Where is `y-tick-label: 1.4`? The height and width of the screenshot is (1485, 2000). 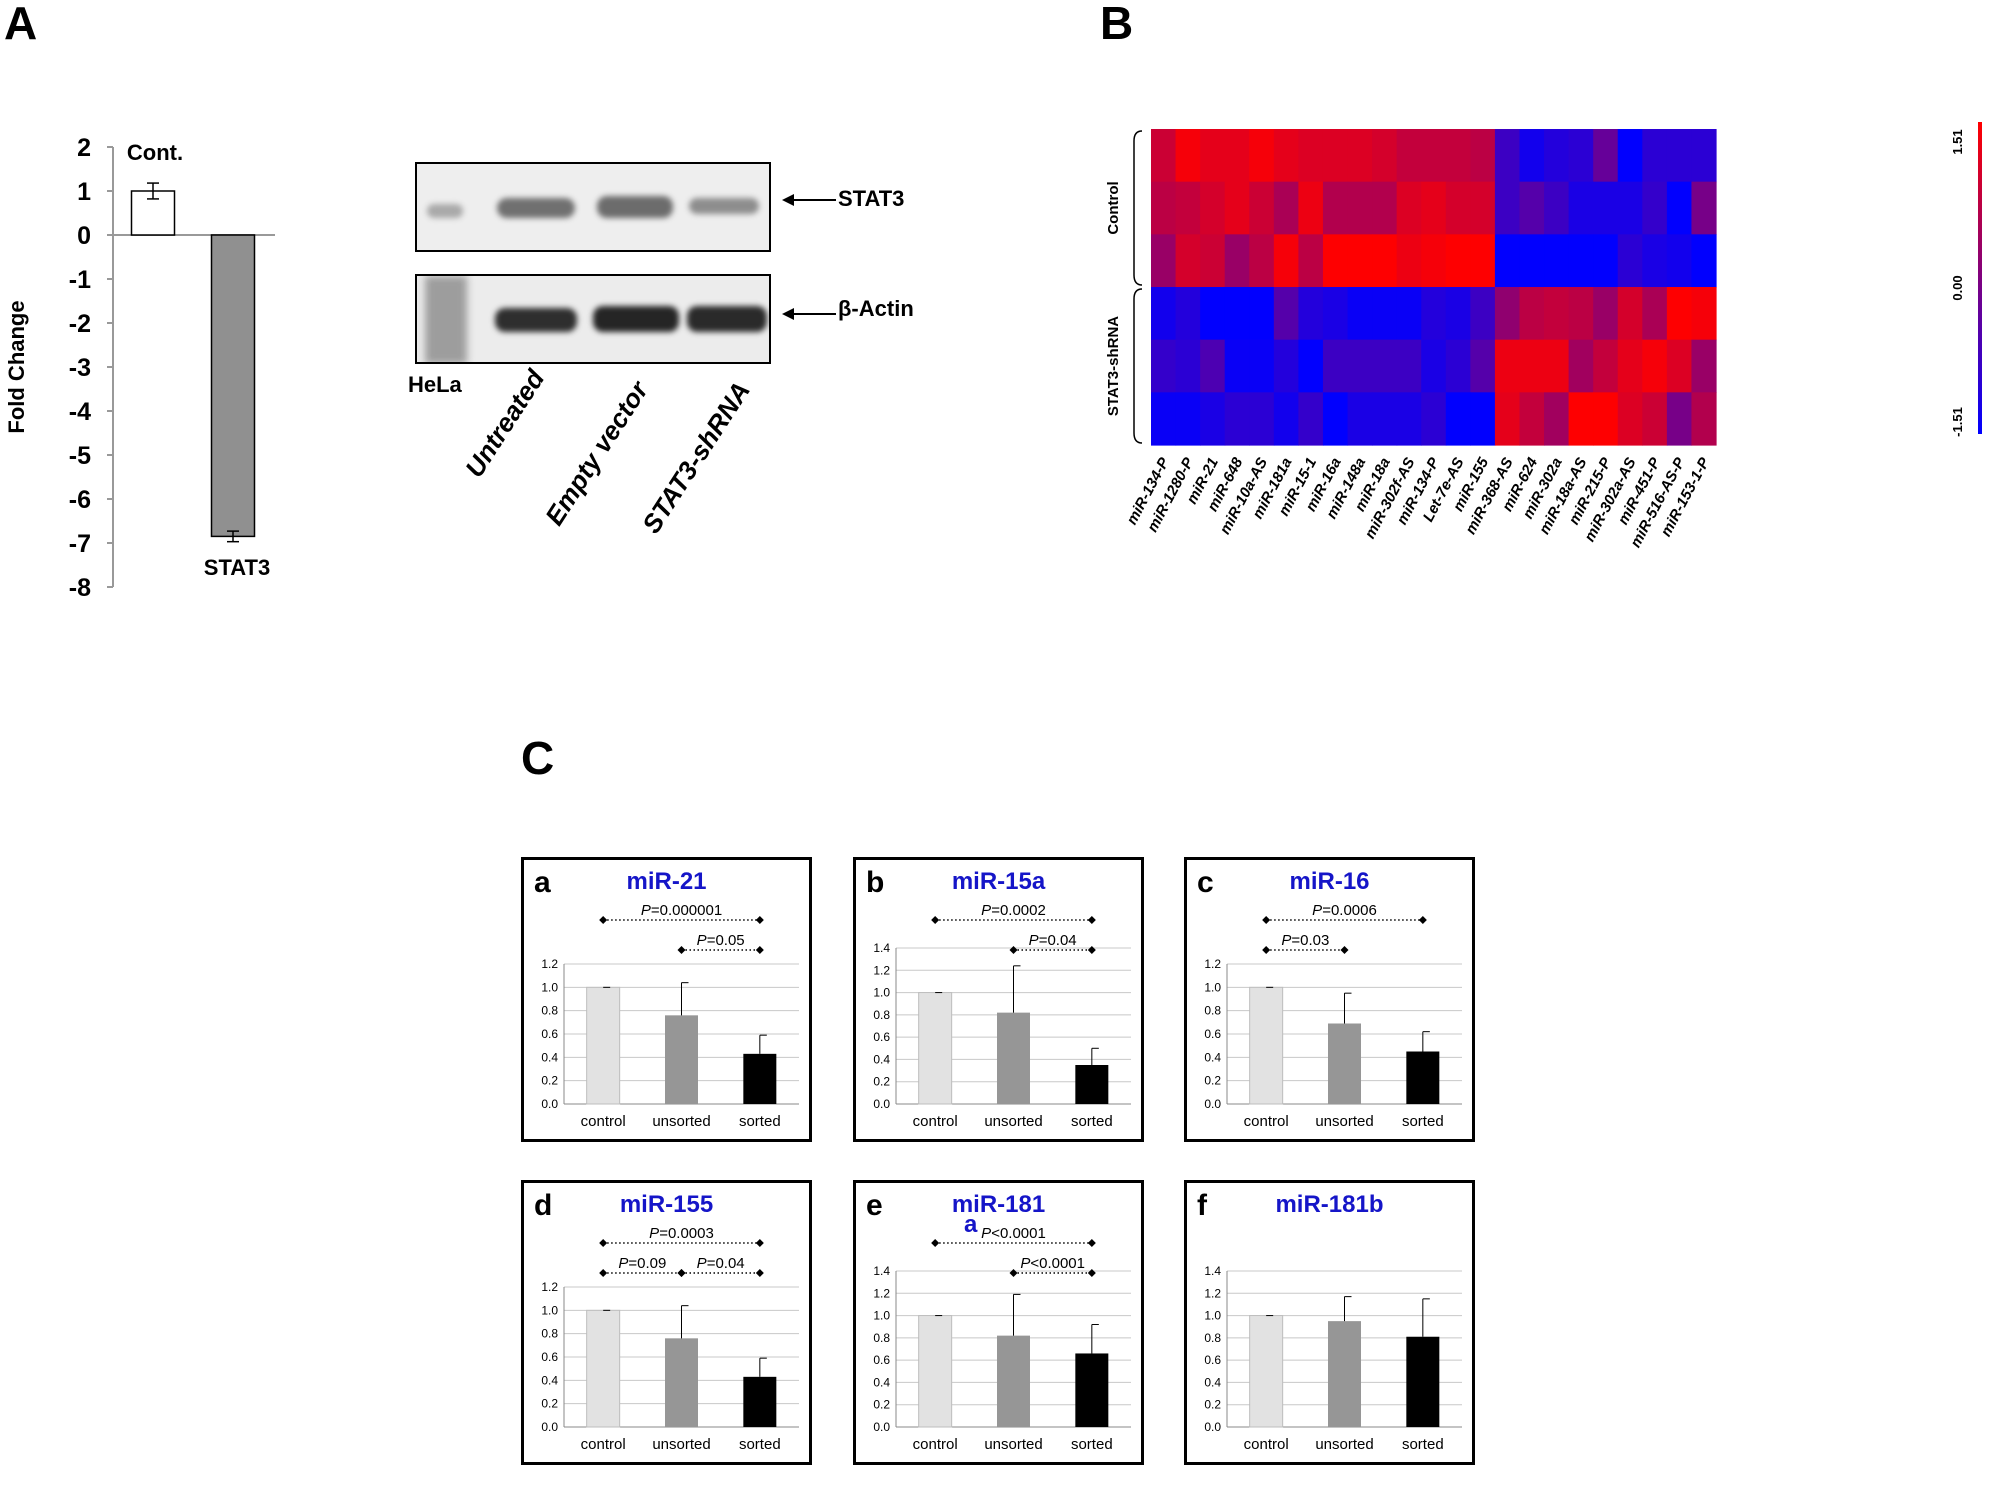
y-tick-label: 1.4 is located at coordinates (881, 948).